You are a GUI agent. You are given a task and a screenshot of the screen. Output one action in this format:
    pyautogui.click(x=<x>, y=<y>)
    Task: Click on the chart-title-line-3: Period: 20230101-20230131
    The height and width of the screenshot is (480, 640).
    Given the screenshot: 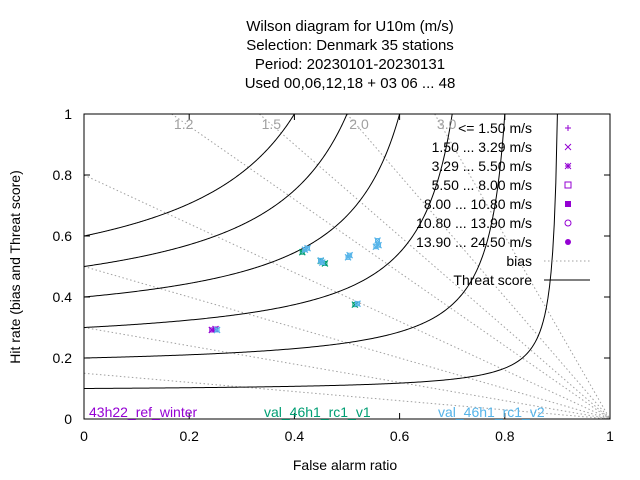 What is the action you would take?
    pyautogui.click(x=350, y=64)
    